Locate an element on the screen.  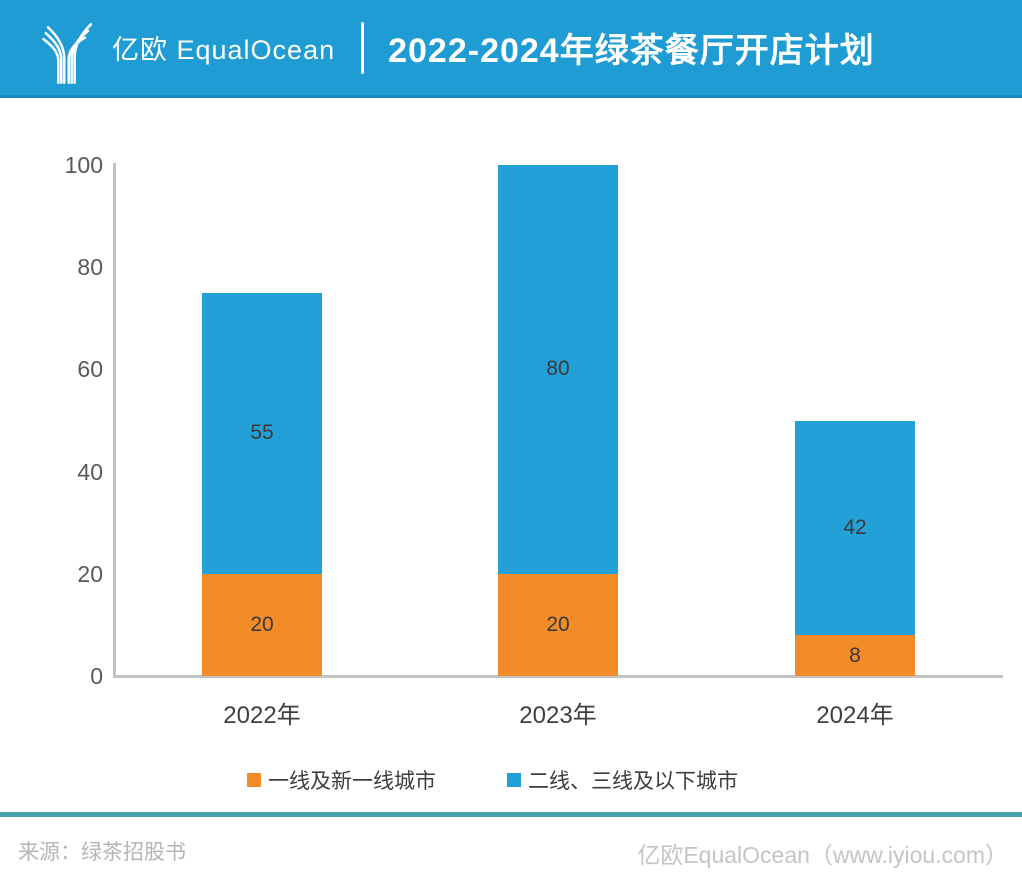
y-axis-tick-label: 0 is located at coordinates (96, 676).